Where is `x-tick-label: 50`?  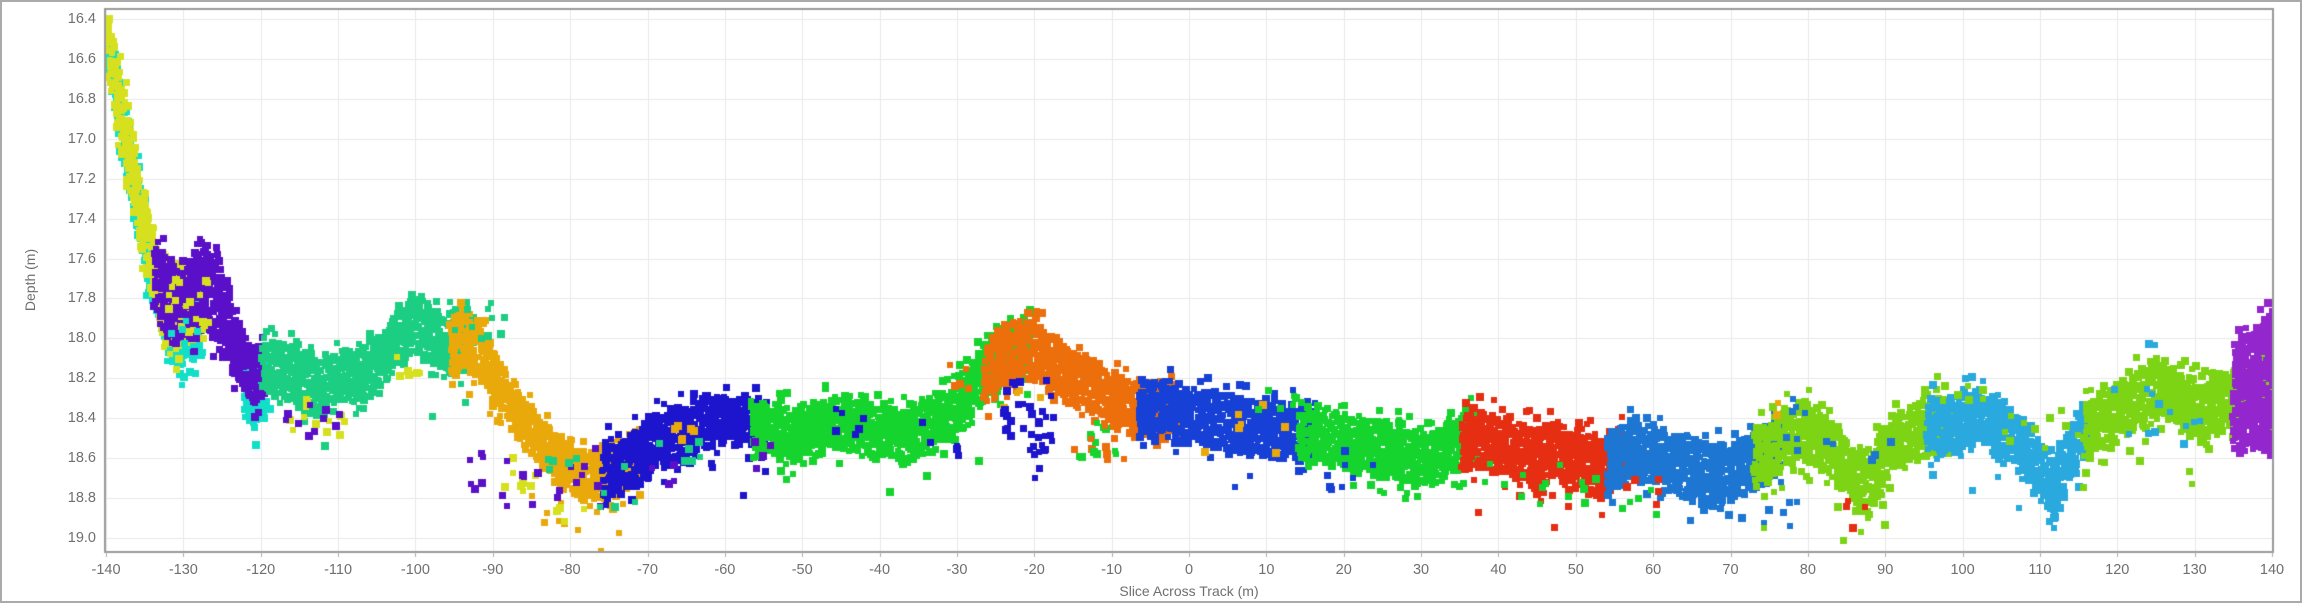
x-tick-label: 50 is located at coordinates (1575, 570).